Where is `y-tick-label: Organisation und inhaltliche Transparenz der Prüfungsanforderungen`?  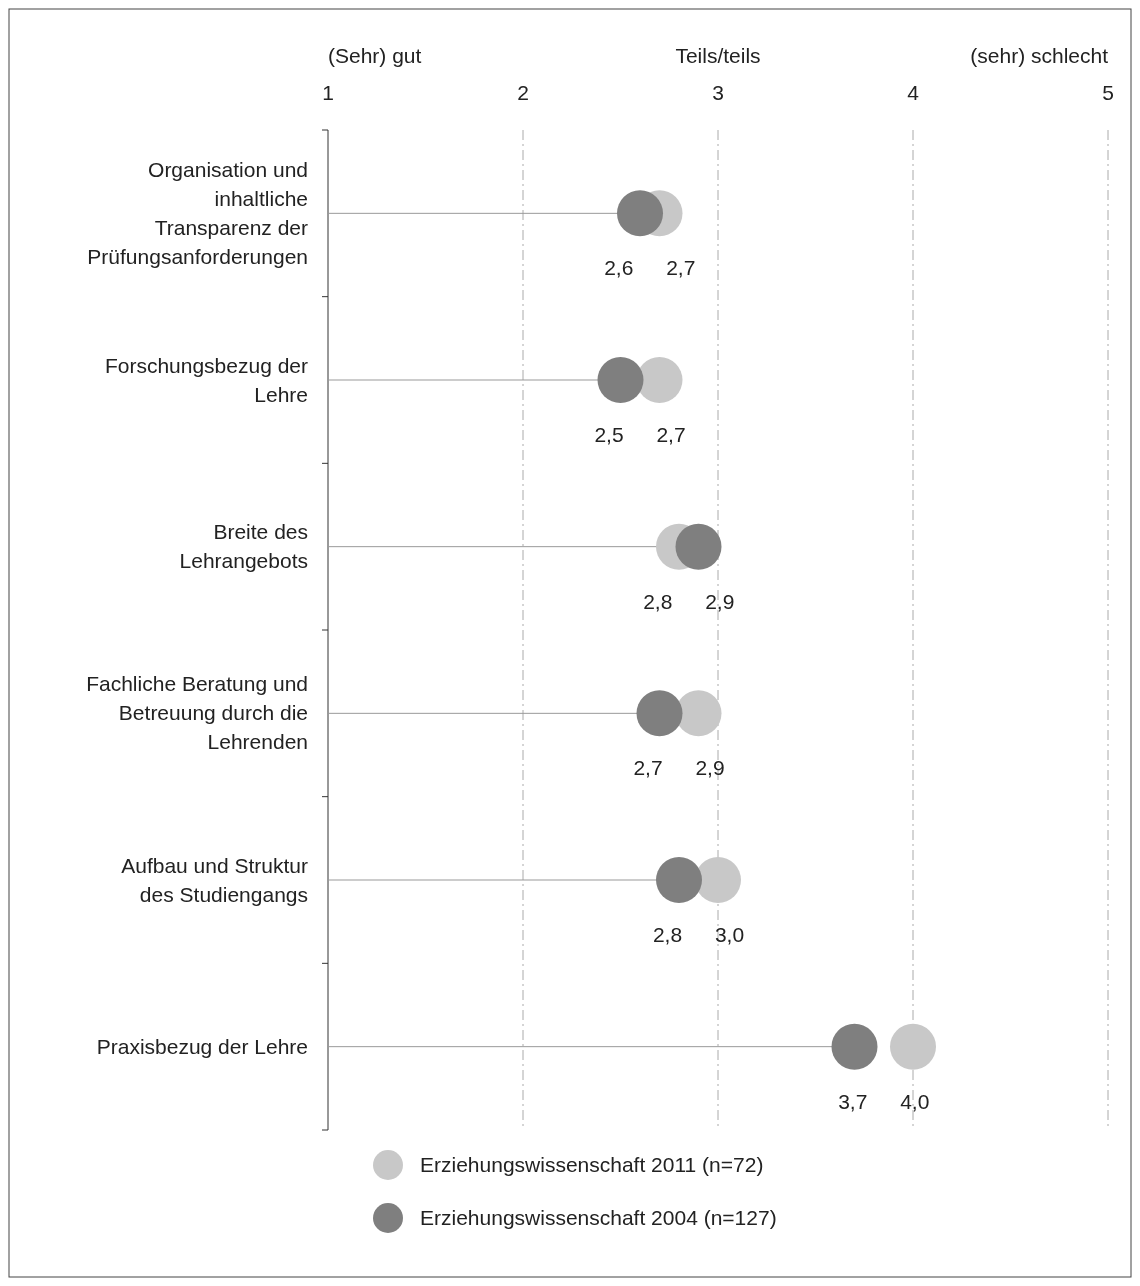 y-tick-label: Organisation und inhaltliche Transparenz der Prüfungsanforderungen is located at coordinates (198, 212).